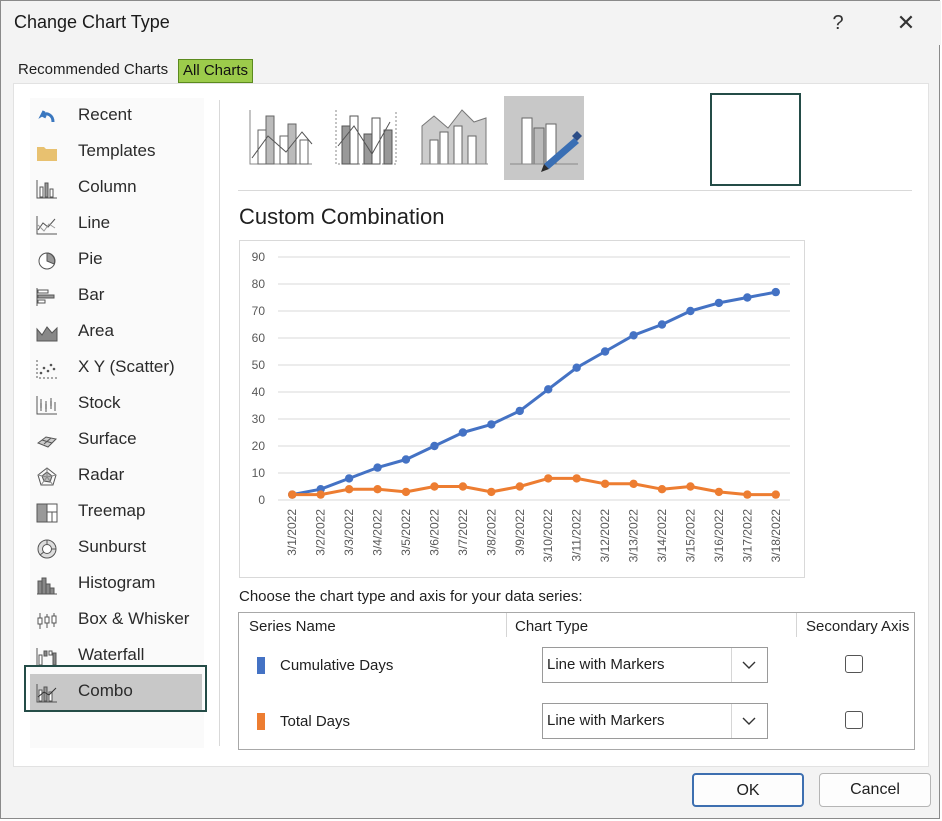 The height and width of the screenshot is (821, 942). I want to click on sidebar-item-label: Histogram, so click(117, 582).